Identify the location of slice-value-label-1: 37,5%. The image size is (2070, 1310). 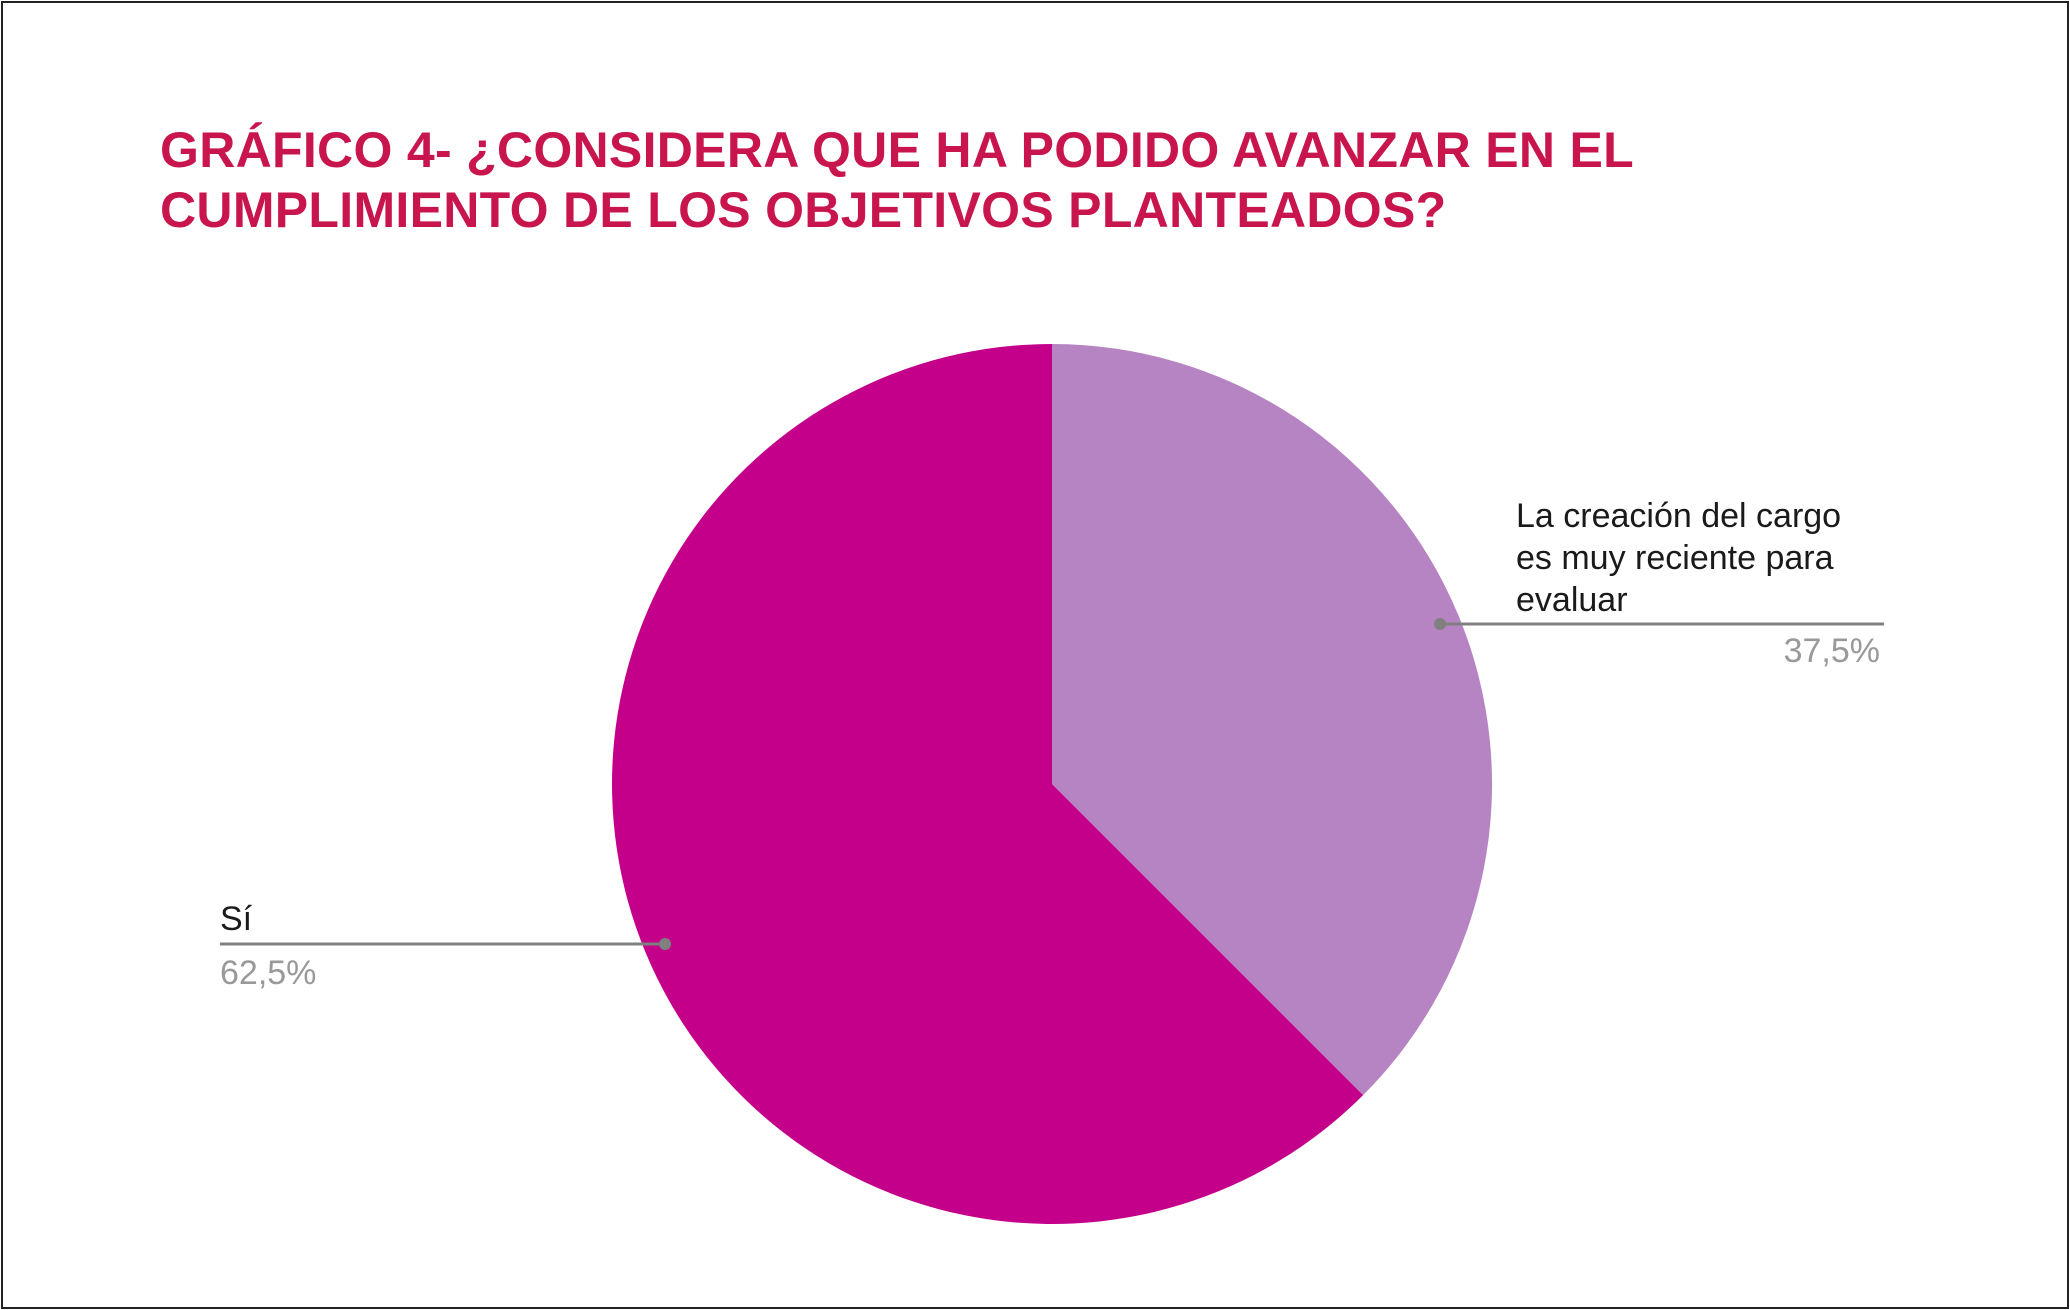
(1832, 651).